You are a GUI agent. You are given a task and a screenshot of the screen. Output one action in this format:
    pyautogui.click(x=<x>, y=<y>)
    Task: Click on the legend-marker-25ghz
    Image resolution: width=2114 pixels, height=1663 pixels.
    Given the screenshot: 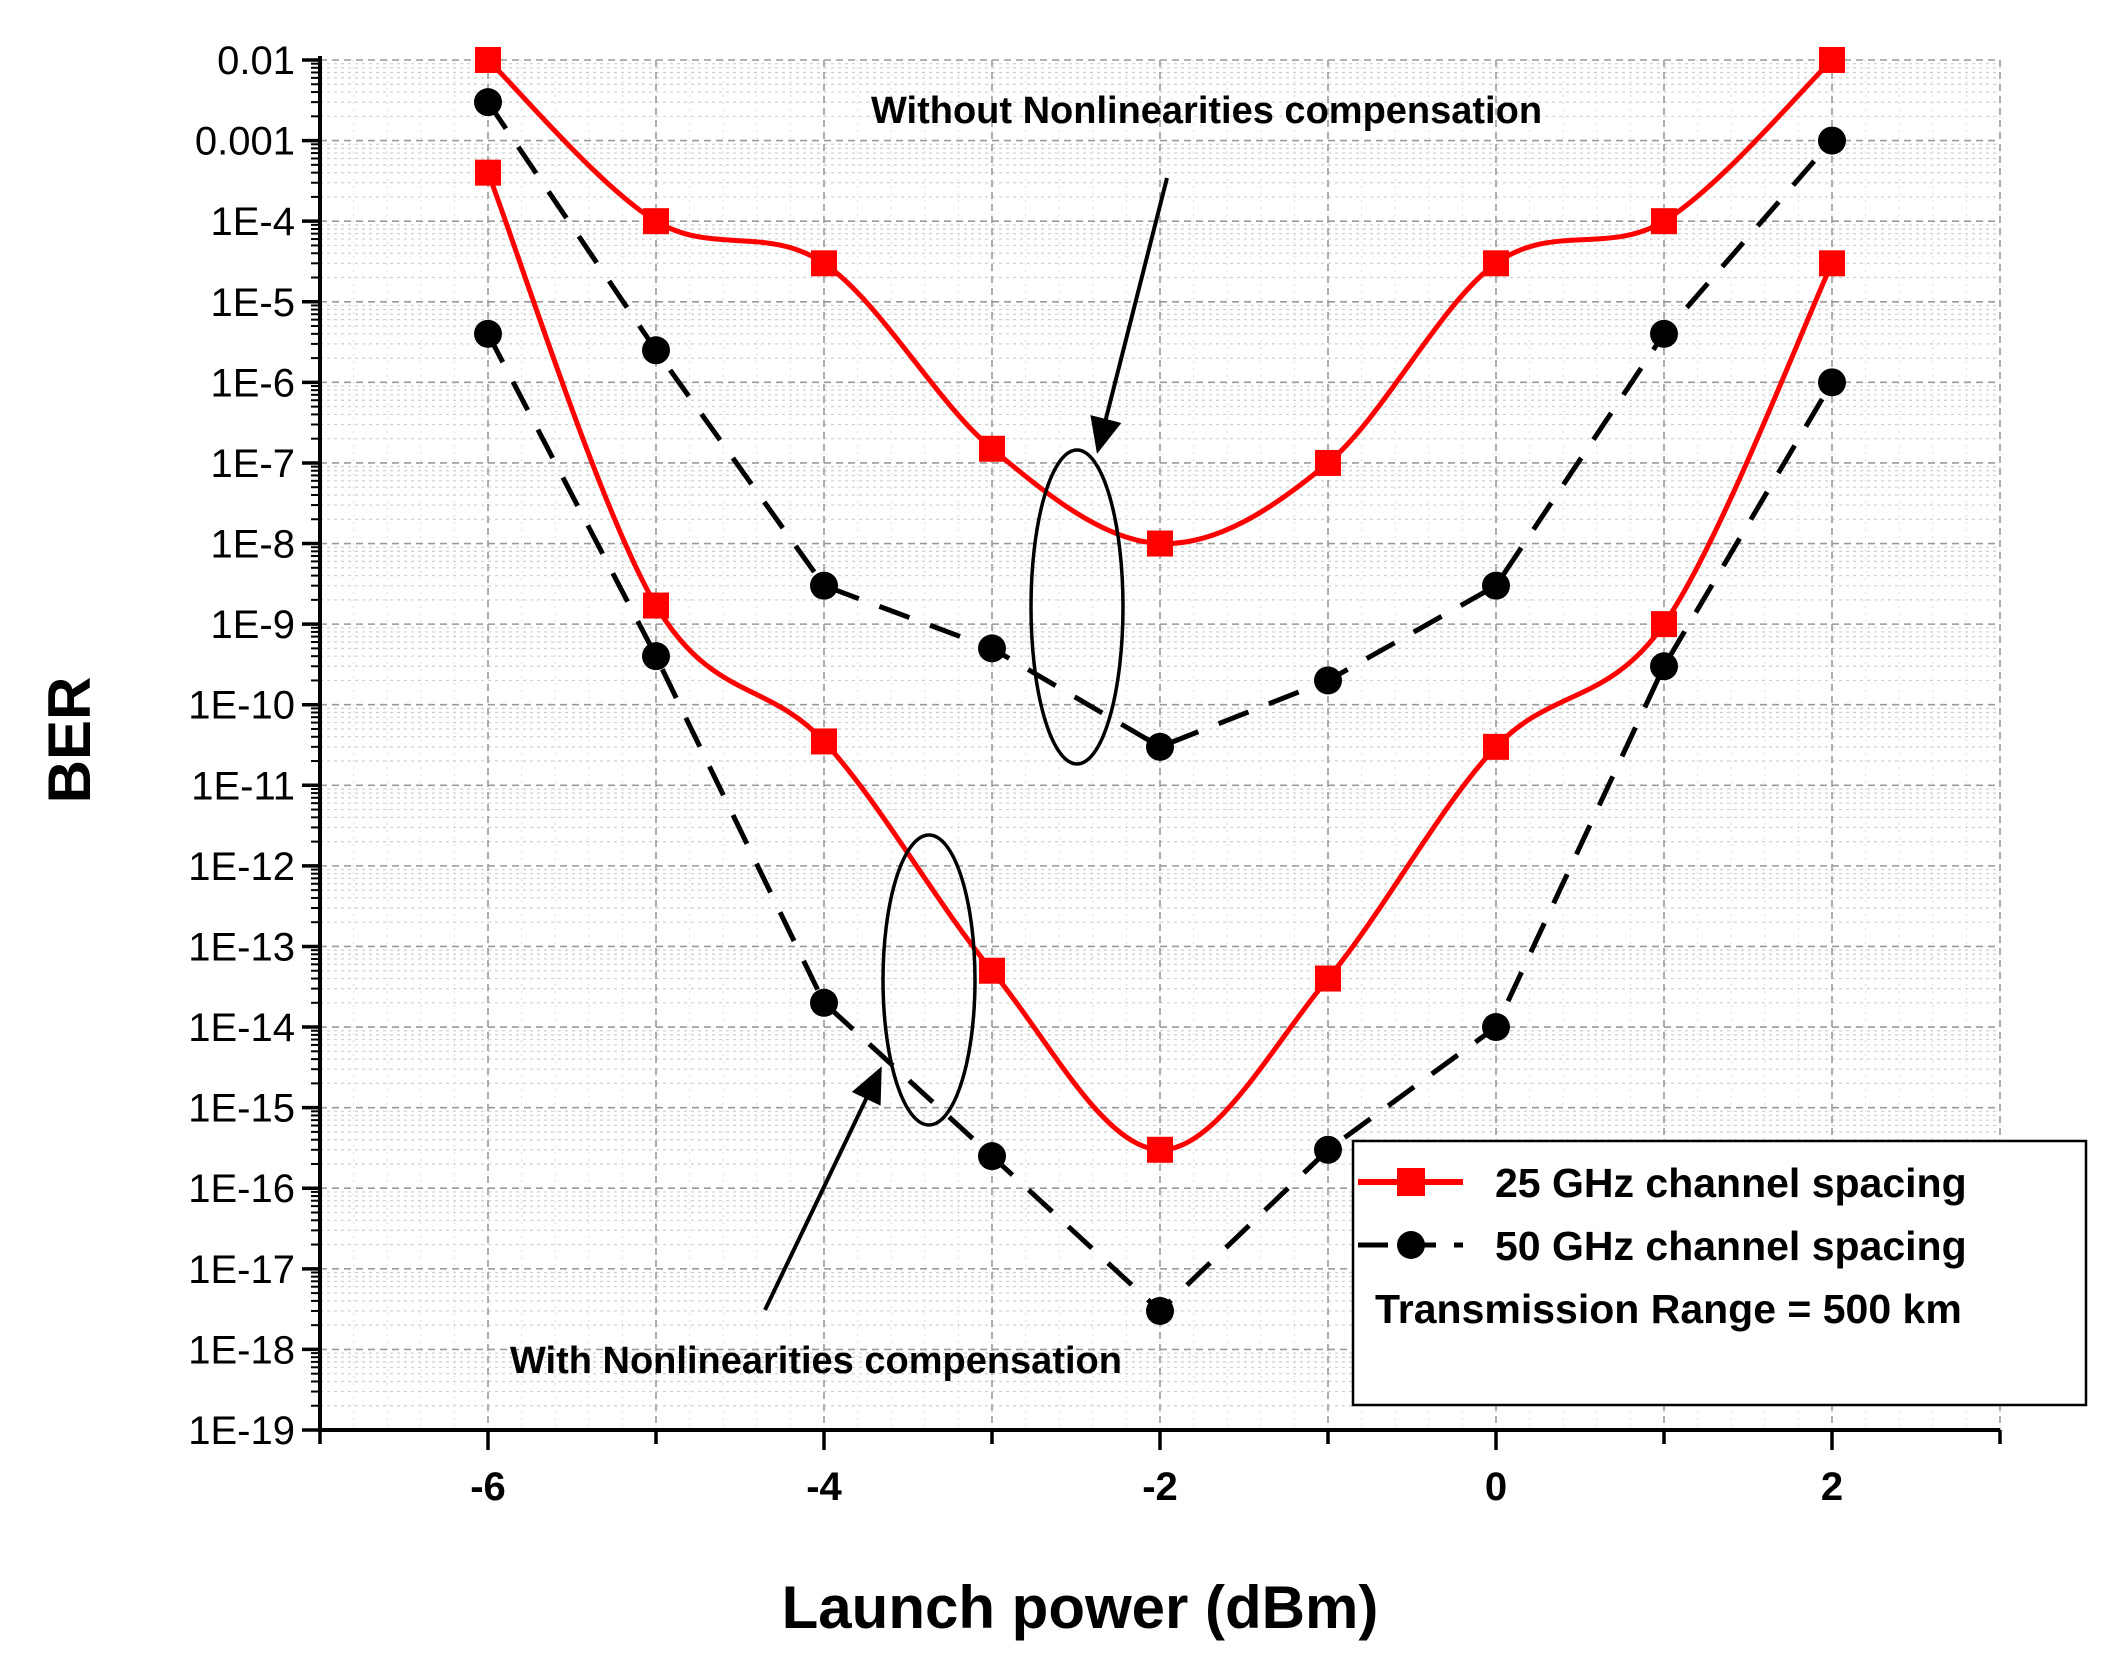 What is the action you would take?
    pyautogui.click(x=1411, y=1182)
    